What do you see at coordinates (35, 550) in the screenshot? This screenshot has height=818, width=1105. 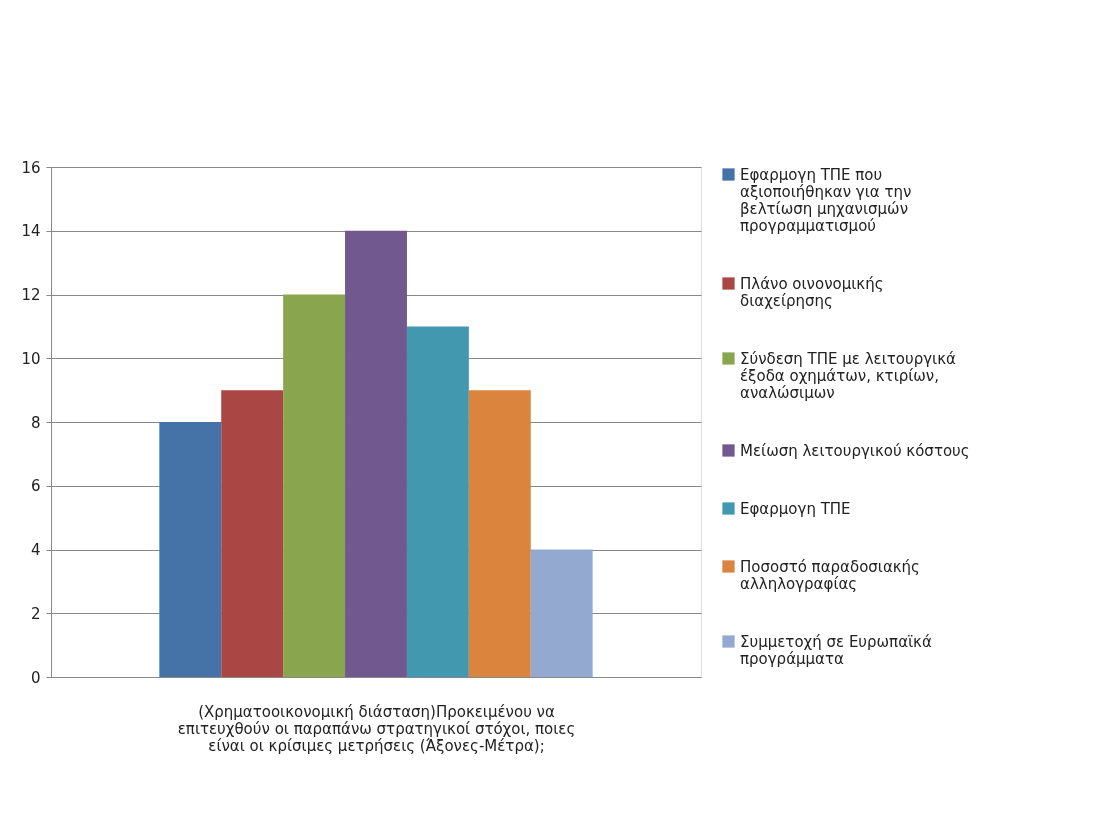 I see `y-tick-label: 4` at bounding box center [35, 550].